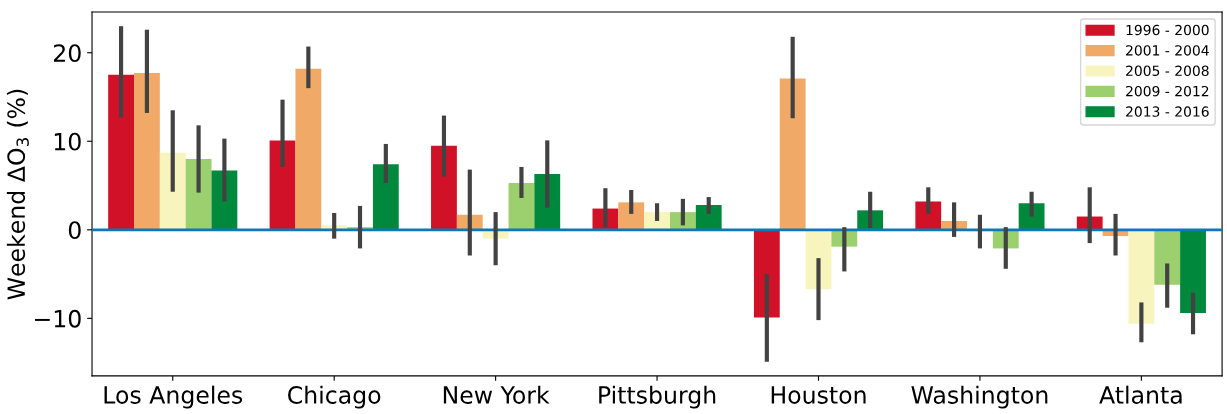 The width and height of the screenshot is (1227, 414). Describe the element at coordinates (1167, 71) in the screenshot. I see `legend-label: 2005 - 2008` at that location.